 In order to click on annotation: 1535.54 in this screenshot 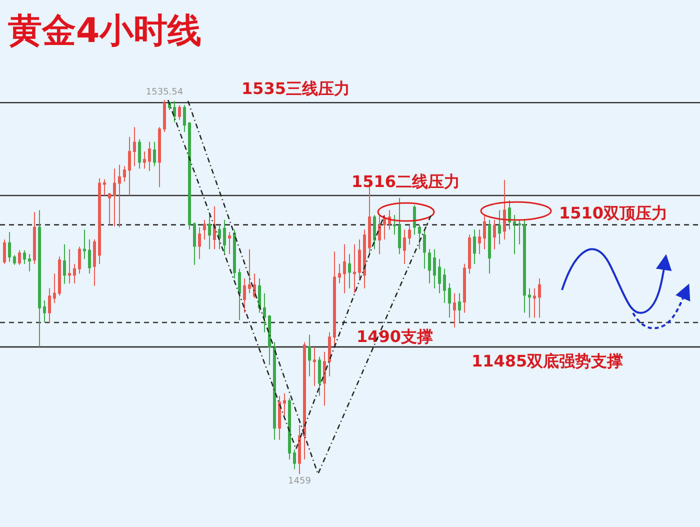, I will do `click(165, 93)`.